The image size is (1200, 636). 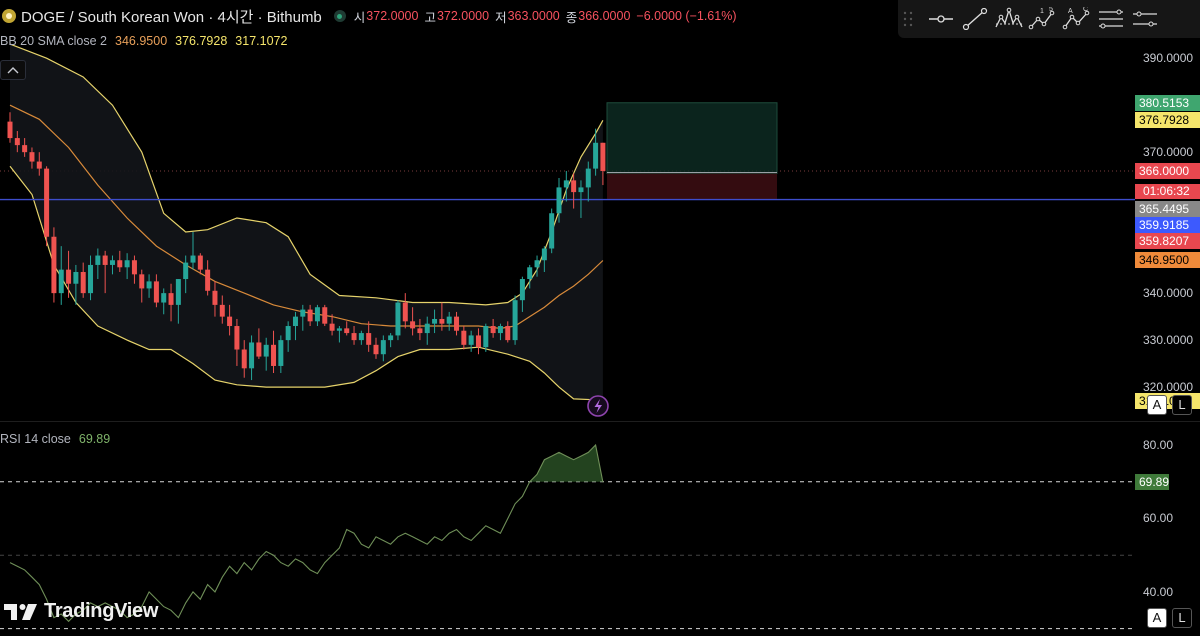 What do you see at coordinates (941, 19) in the screenshot?
I see `horizontal-line-tool` at bounding box center [941, 19].